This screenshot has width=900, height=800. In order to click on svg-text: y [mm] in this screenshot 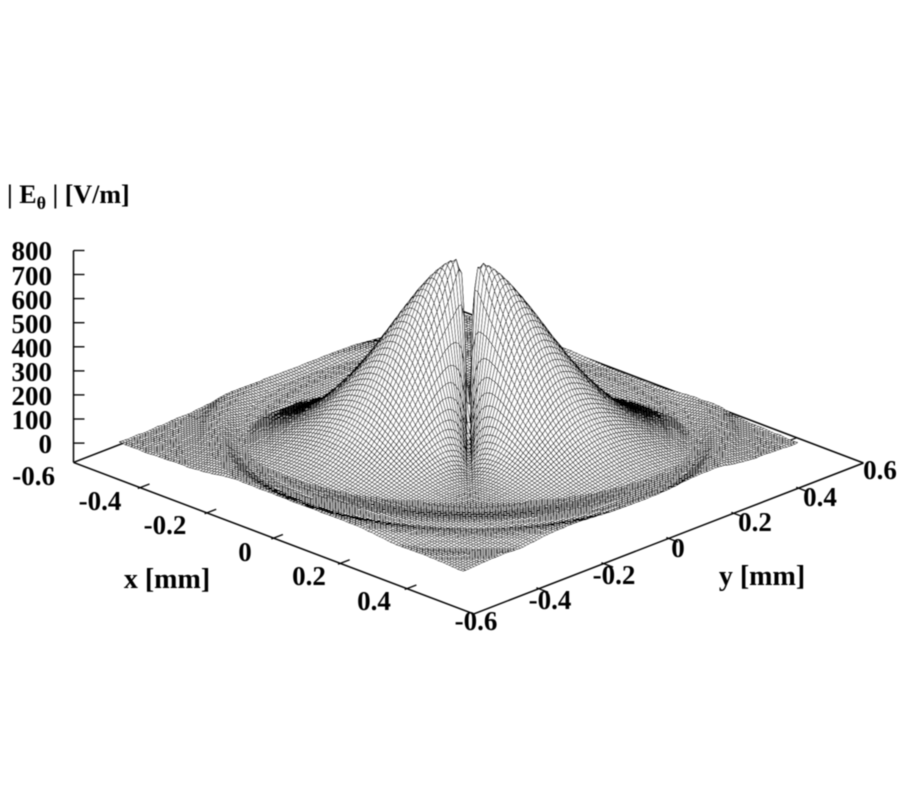, I will do `click(762, 576)`.